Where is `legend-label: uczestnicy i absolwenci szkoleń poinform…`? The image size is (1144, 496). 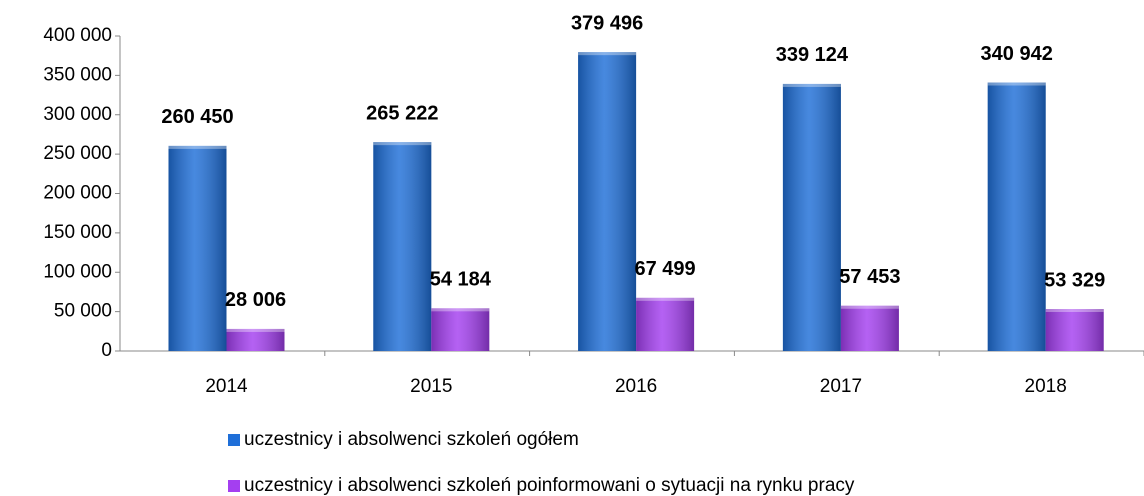
legend-label: uczestnicy i absolwenci szkoleń poinform… is located at coordinates (549, 485).